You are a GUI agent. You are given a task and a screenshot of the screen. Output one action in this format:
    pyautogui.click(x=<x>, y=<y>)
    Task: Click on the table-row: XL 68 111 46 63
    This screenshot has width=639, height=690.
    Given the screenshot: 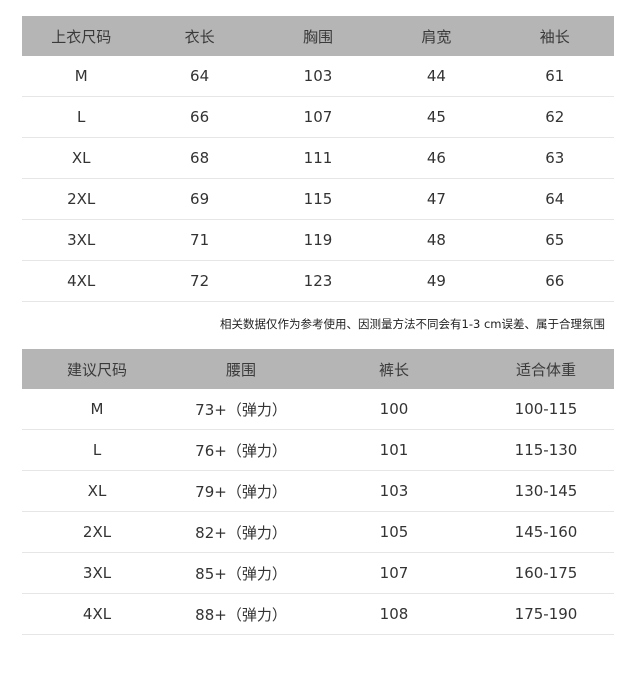 What is the action you would take?
    pyautogui.click(x=318, y=158)
    